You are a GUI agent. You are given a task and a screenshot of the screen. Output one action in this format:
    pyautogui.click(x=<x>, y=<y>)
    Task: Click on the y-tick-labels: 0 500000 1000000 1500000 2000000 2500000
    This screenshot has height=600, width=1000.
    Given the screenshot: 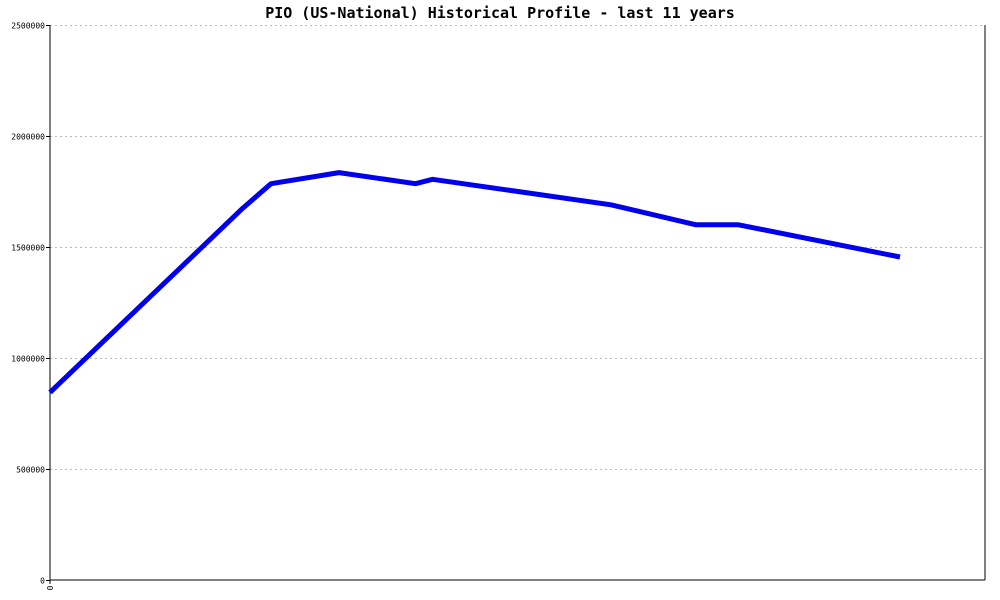 What is the action you would take?
    pyautogui.click(x=30, y=304)
    